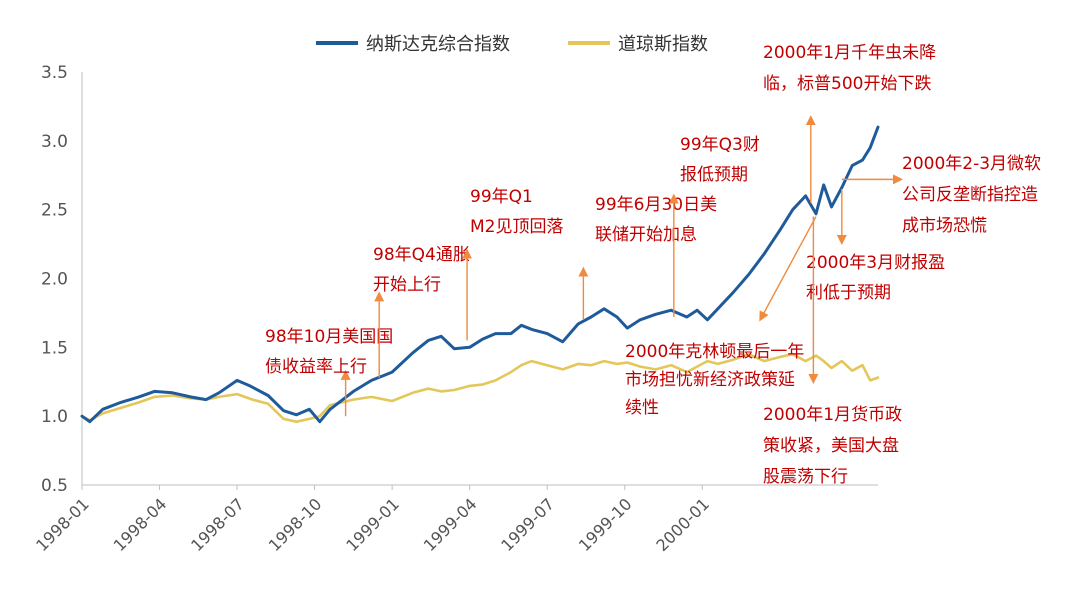  Describe the element at coordinates (329, 337) in the screenshot. I see `annotation-label: 98年10月美国国` at that location.